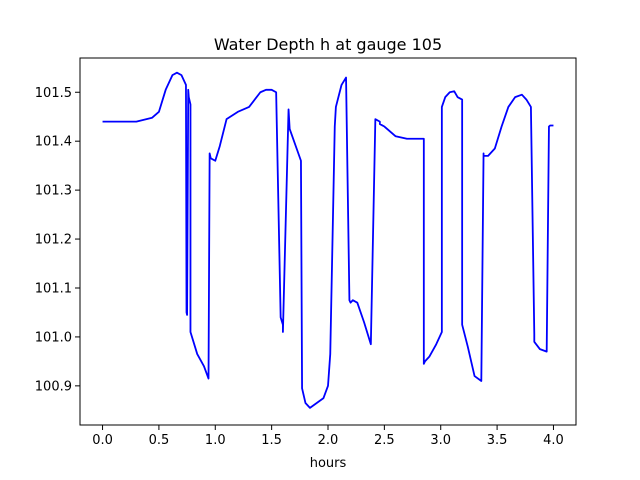  Describe the element at coordinates (328, 440) in the screenshot. I see `x-tick-label: 2.0` at that location.